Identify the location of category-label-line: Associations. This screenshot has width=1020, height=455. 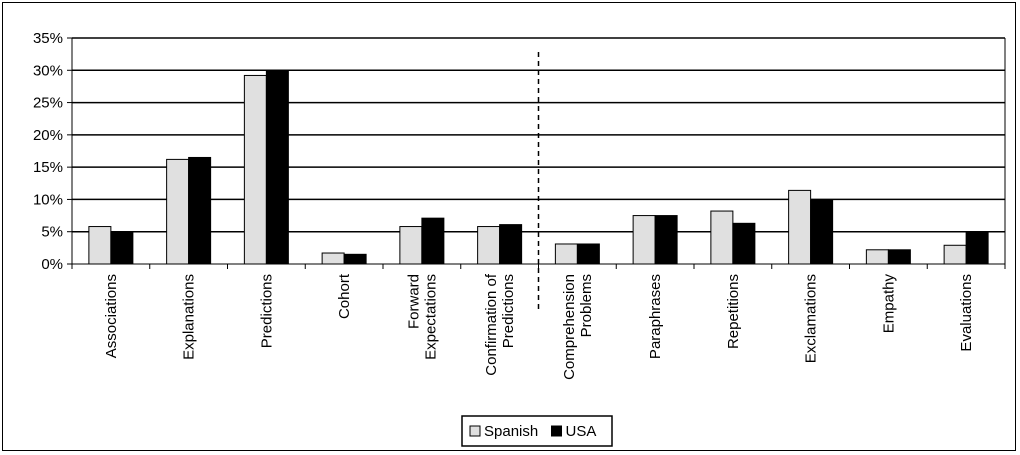
(111, 316).